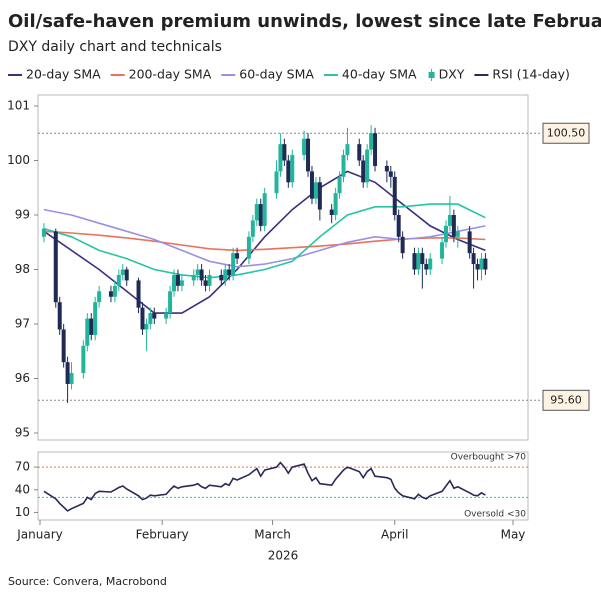 This screenshot has height=601, width=601. I want to click on y-tick-label: 99, so click(22, 215).